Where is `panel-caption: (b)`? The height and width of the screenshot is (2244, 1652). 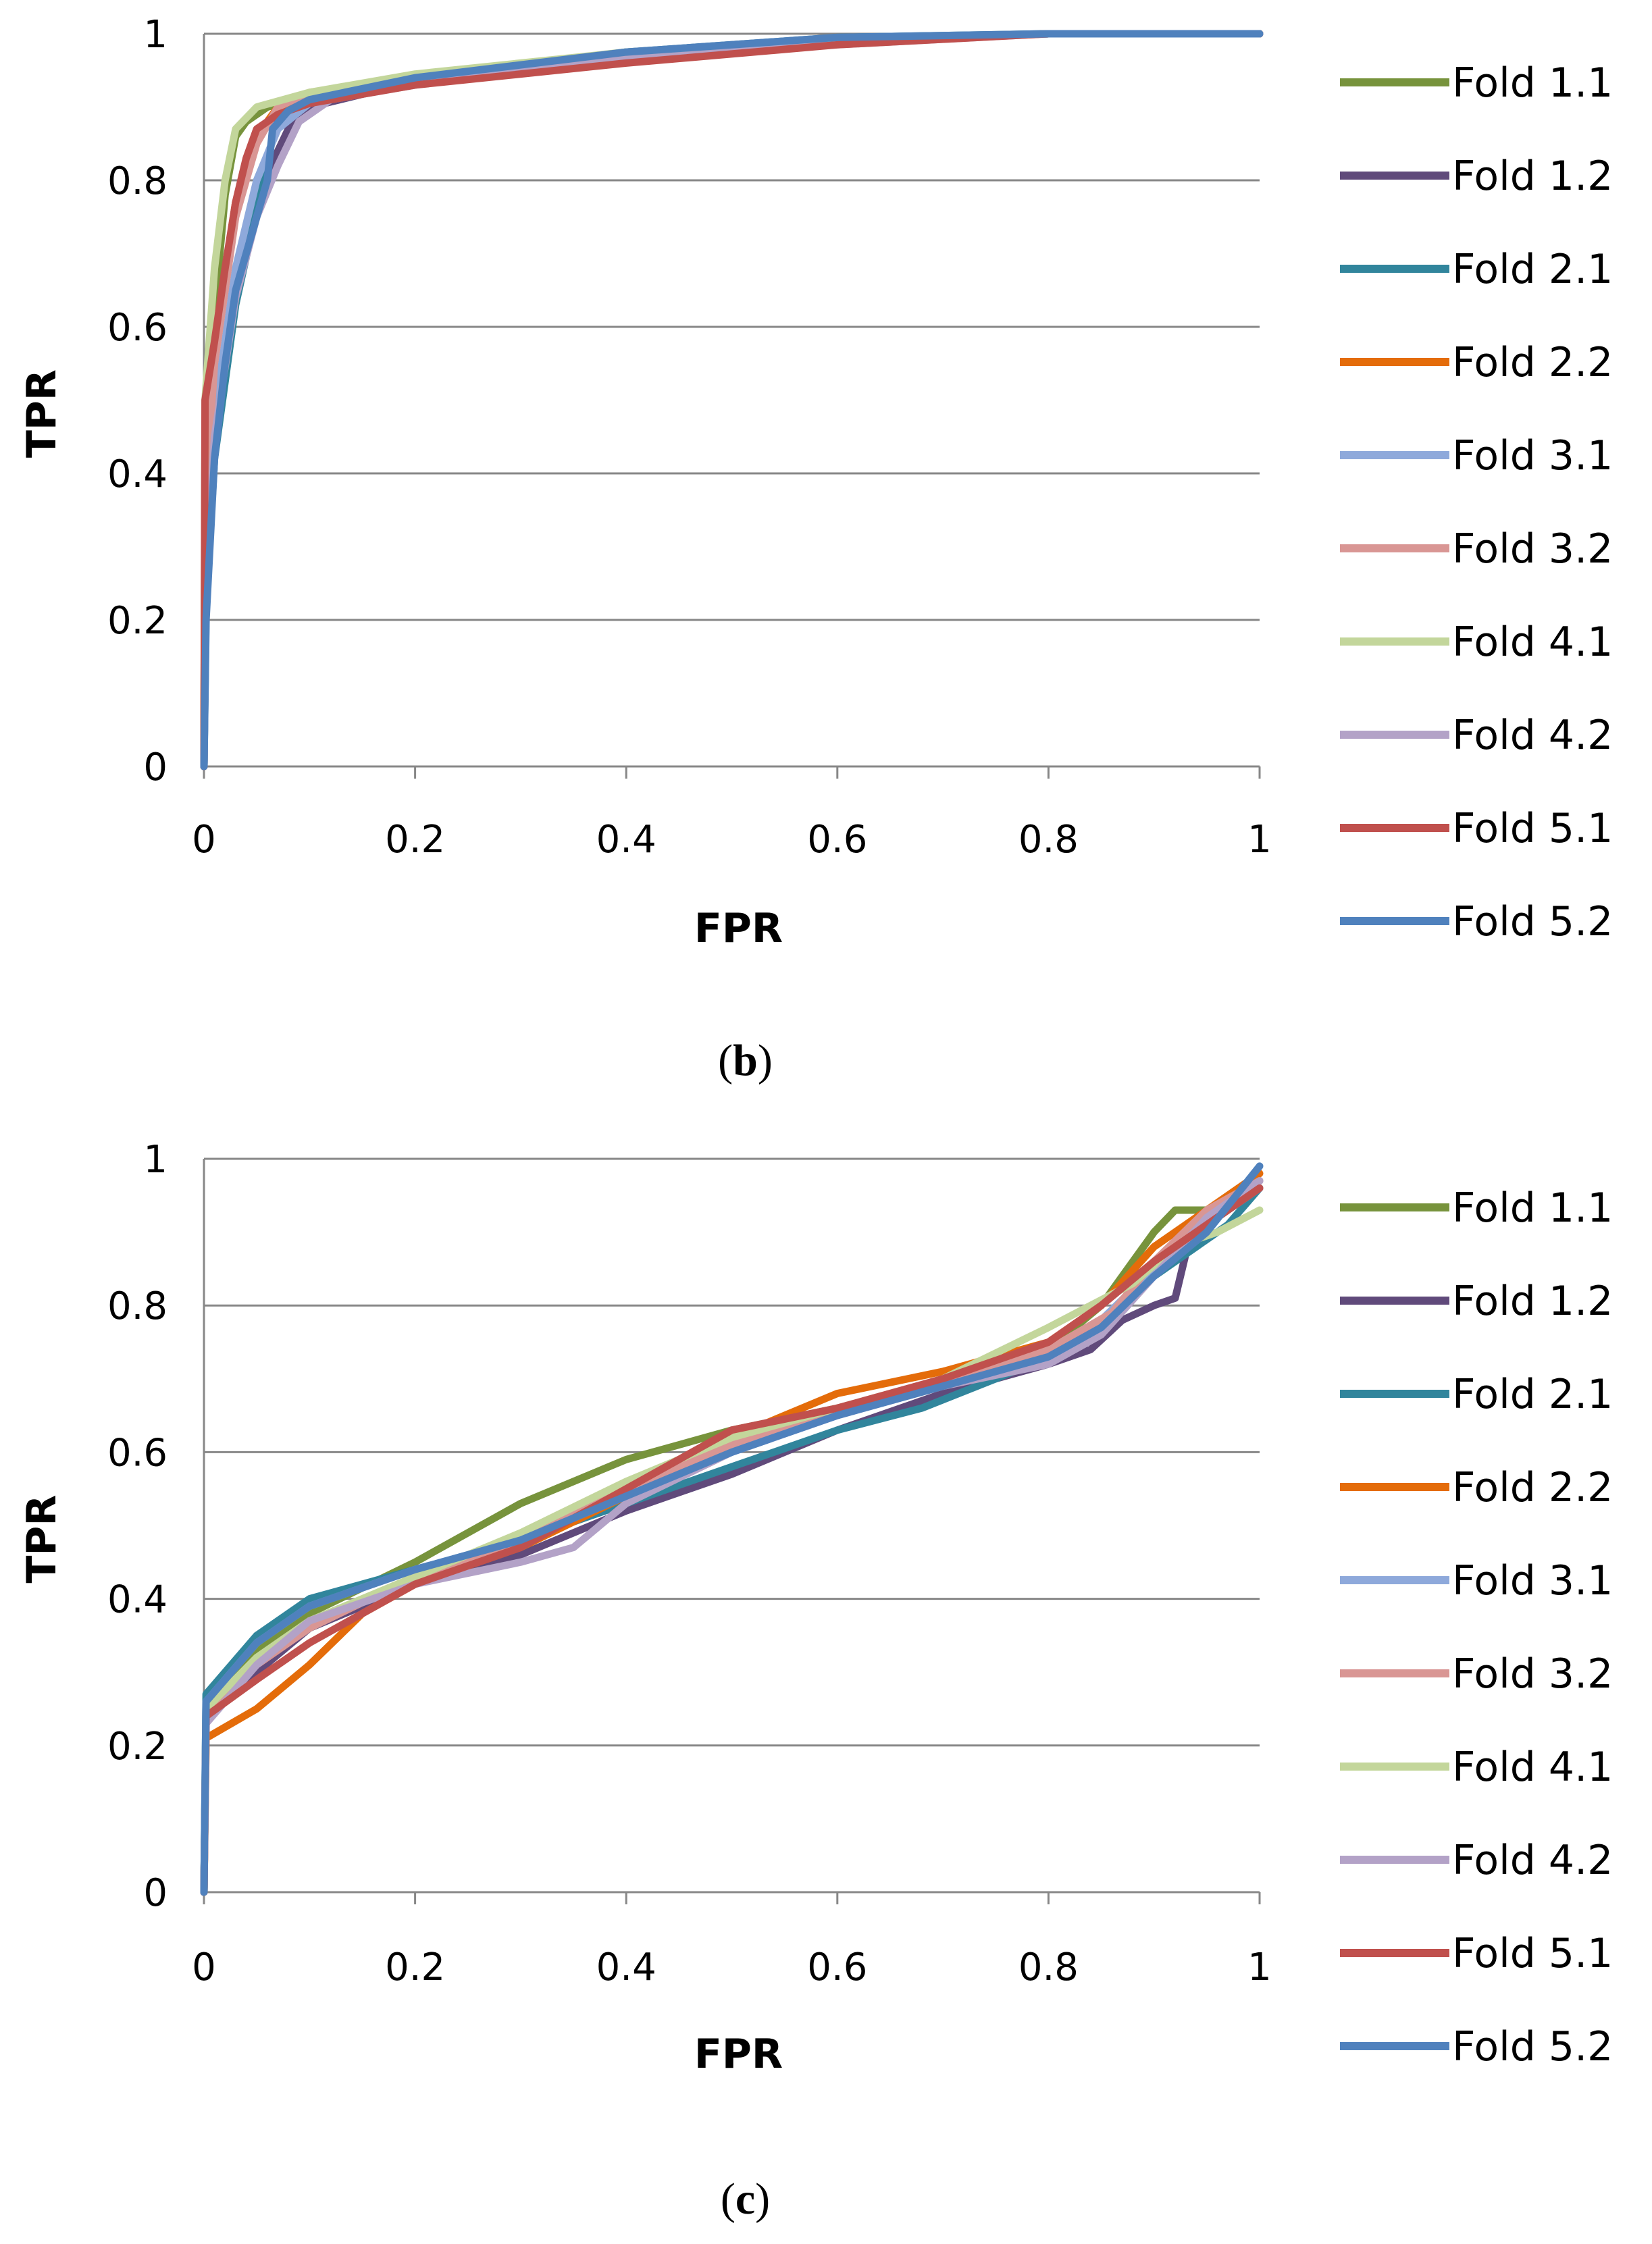 panel-caption: (b) is located at coordinates (745, 1061).